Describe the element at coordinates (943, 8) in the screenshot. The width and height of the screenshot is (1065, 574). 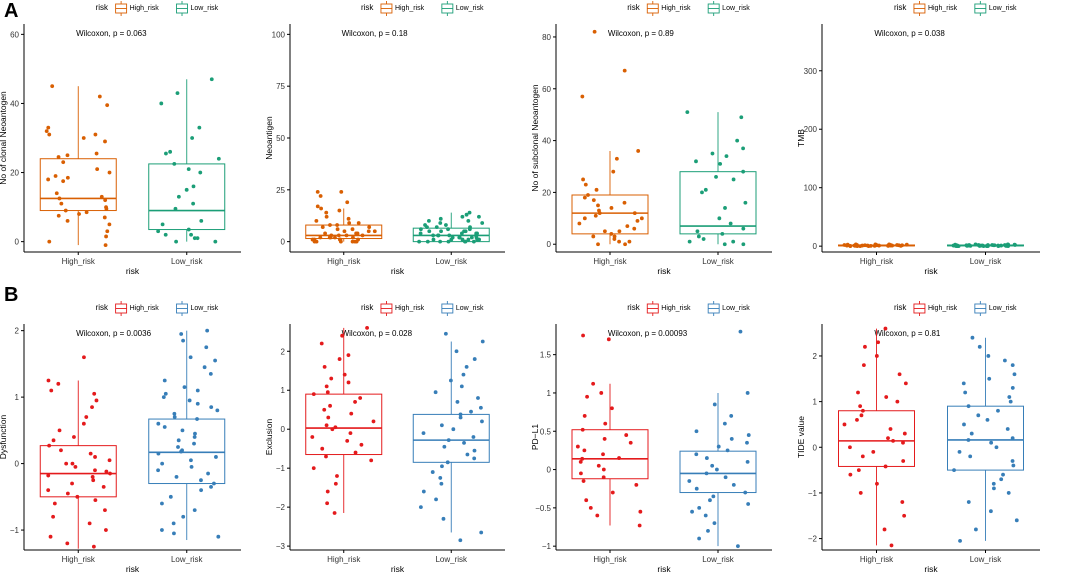
I see `legend-entry-label: High_risk` at that location.